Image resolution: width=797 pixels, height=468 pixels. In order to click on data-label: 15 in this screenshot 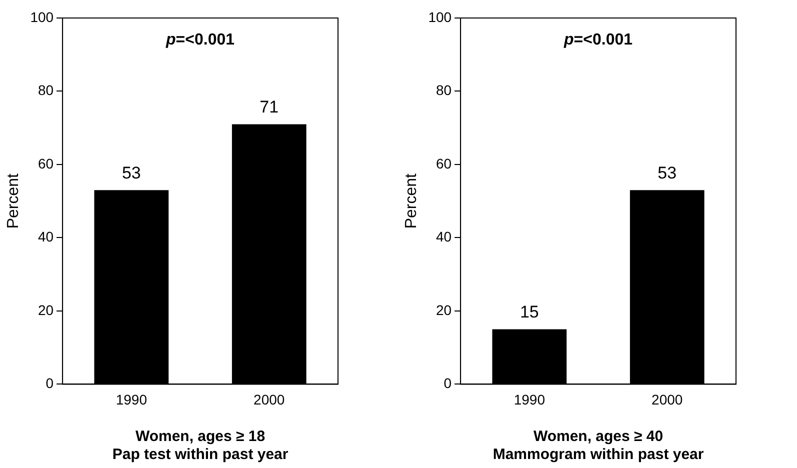, I will do `click(529, 312)`.